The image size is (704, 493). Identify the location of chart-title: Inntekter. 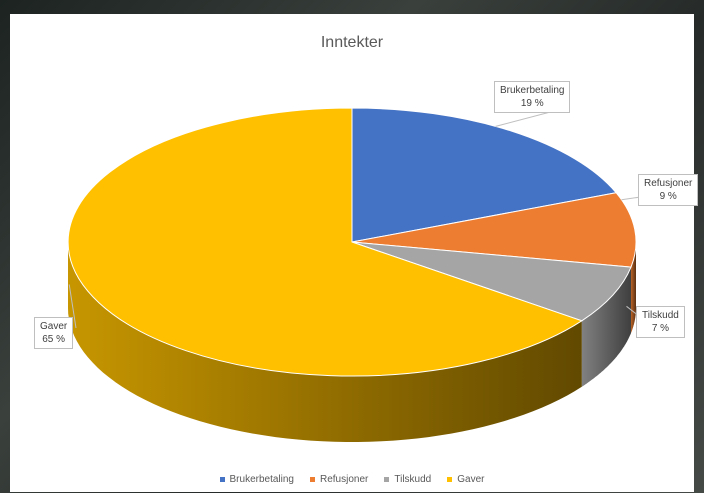
(352, 42).